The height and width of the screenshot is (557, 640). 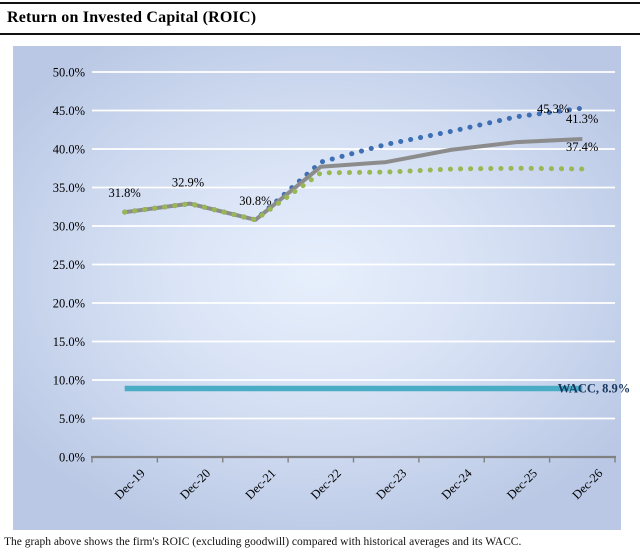 I want to click on y-axis-tick-label: 20.0%, so click(x=69, y=304).